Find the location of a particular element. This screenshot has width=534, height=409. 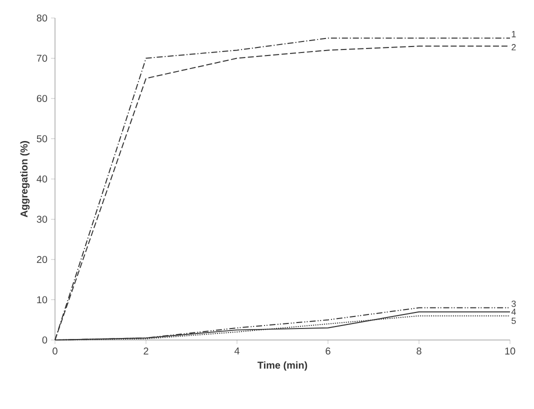

y-axis-title: Aggregation (%) is located at coordinates (25, 179).